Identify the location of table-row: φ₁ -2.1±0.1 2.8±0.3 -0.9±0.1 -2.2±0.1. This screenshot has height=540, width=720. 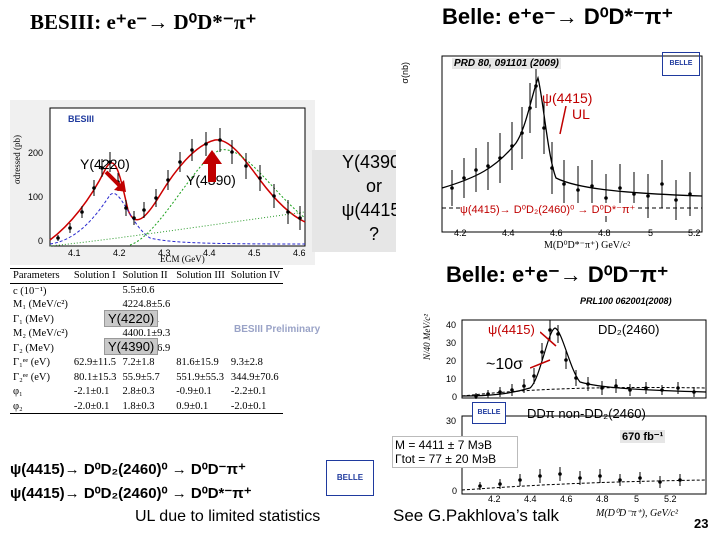
(146, 392).